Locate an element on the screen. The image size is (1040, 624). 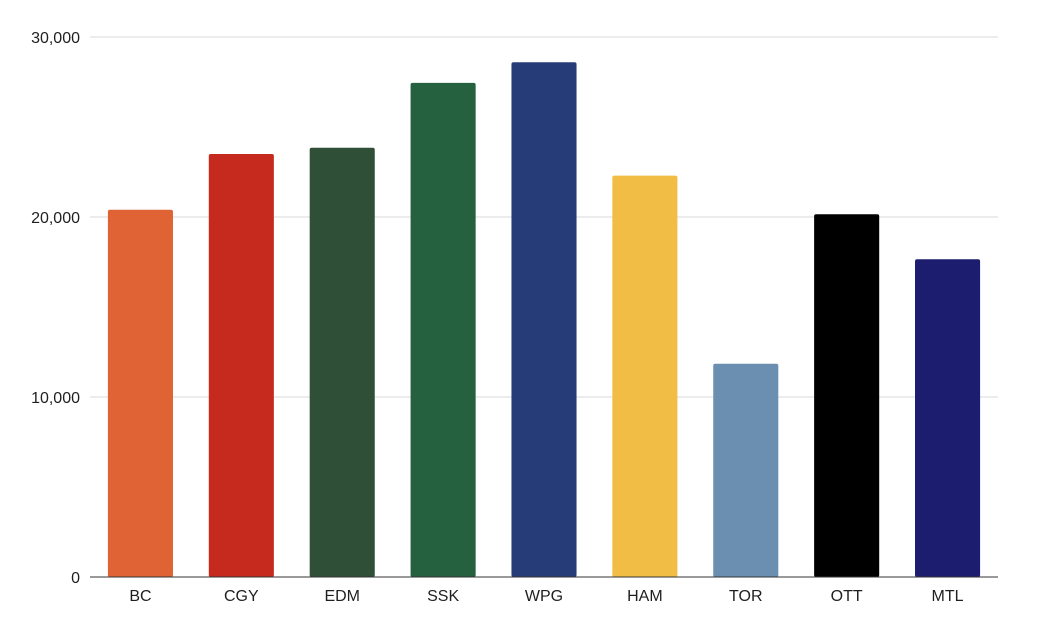
bar-ott is located at coordinates (847, 396).